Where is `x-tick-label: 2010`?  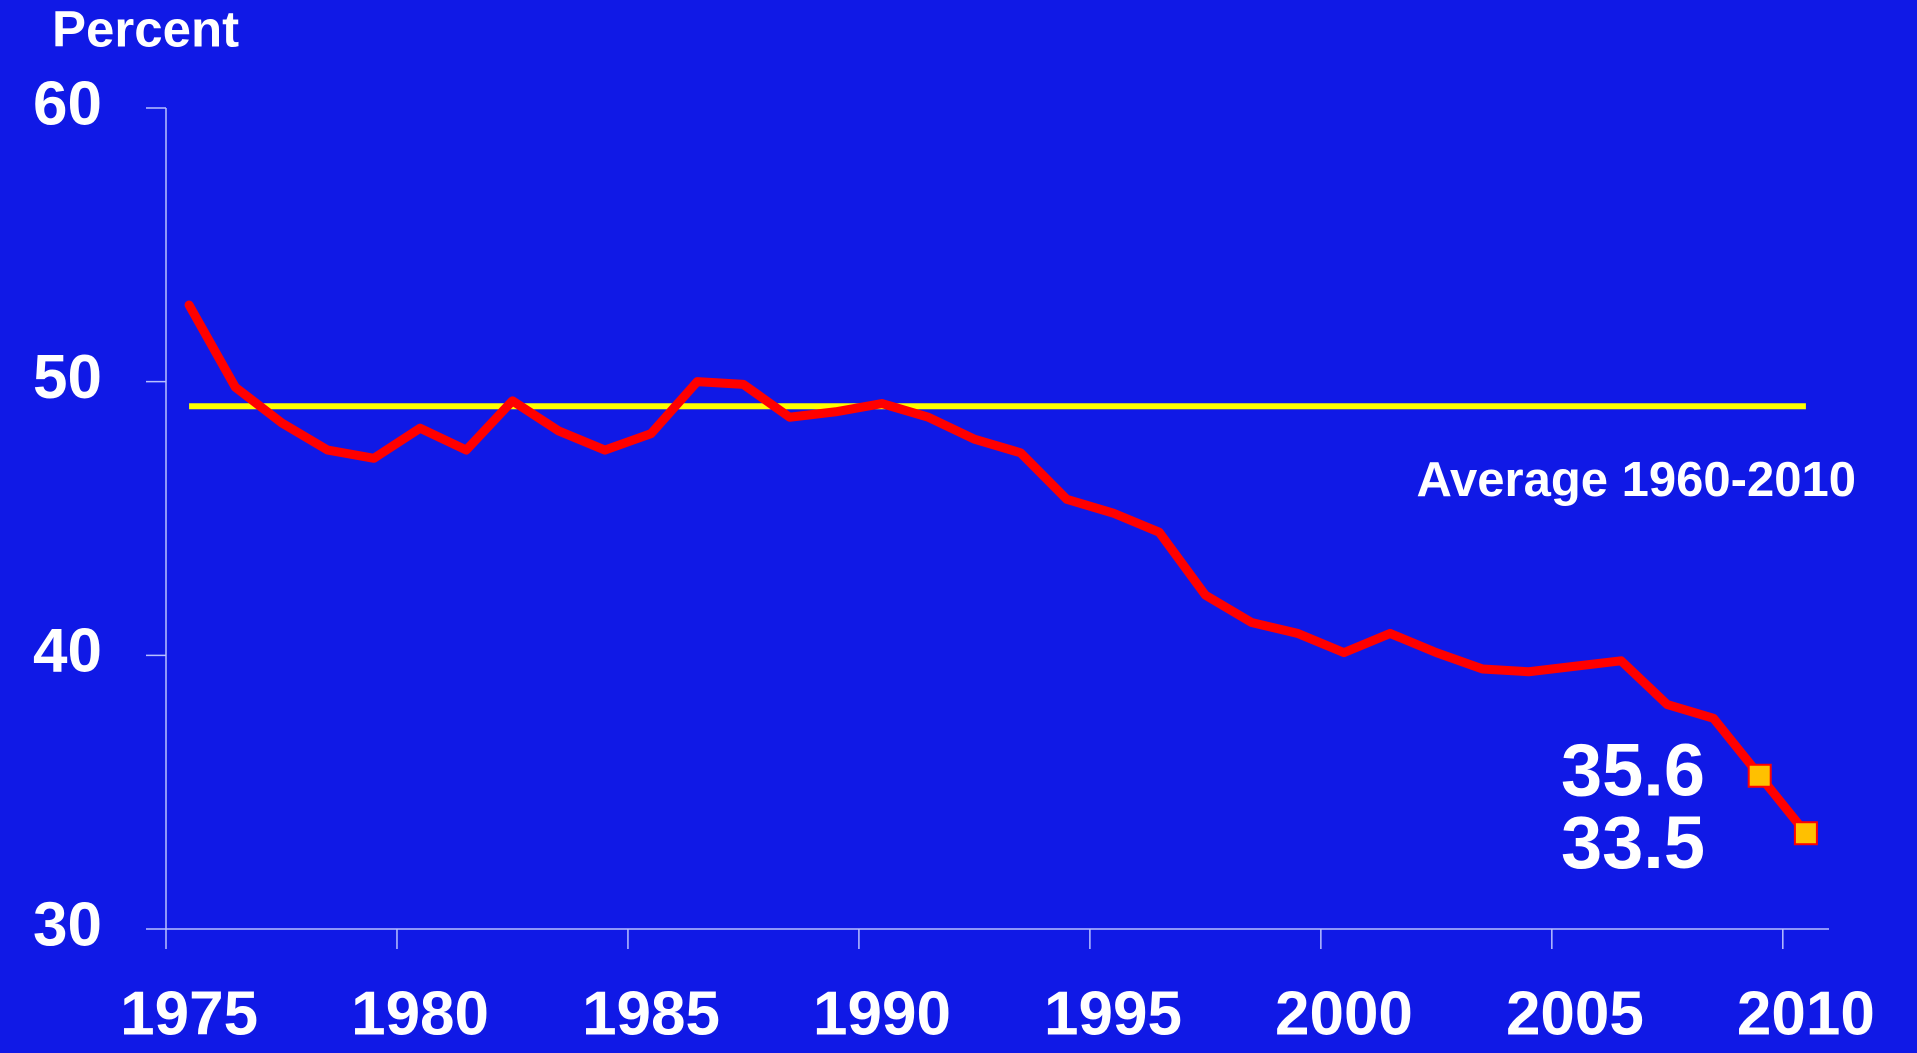 x-tick-label: 2010 is located at coordinates (1806, 1013).